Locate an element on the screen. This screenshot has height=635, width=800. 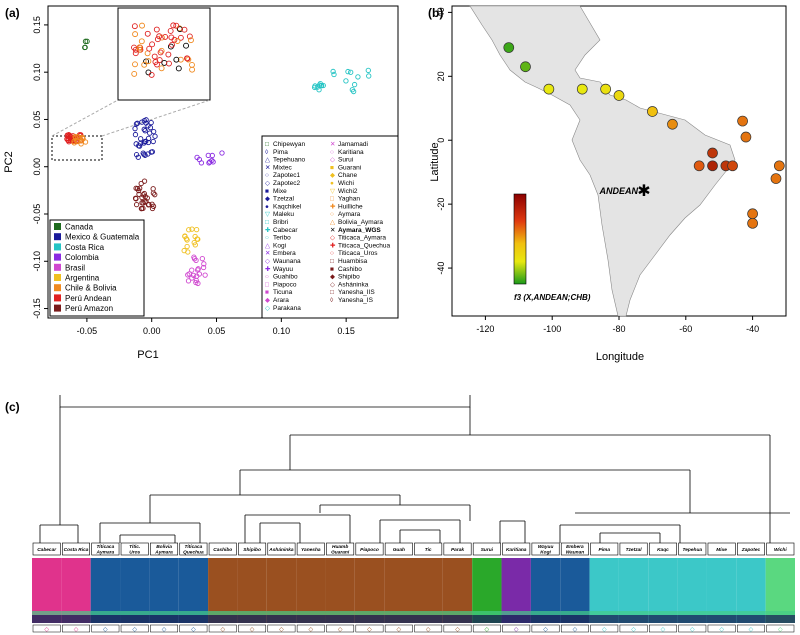
pop-legend-symbol: ◊ is located at coordinates (267, 152).